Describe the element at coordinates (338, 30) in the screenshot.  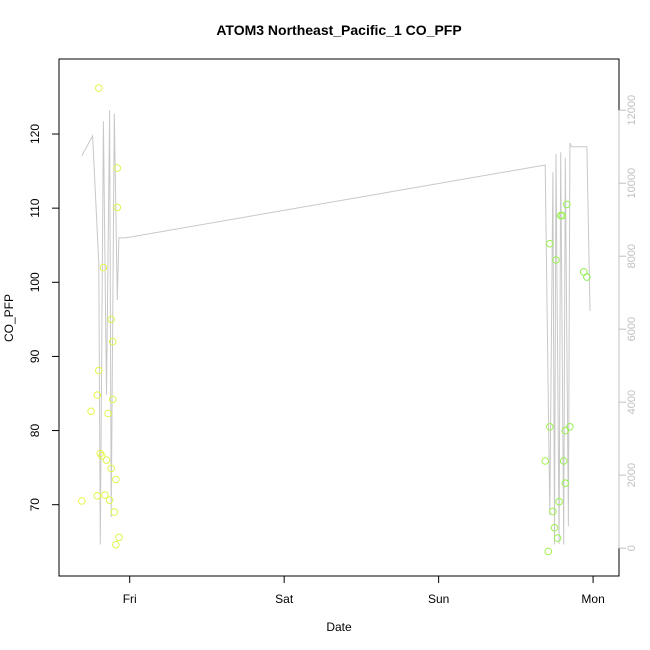
I see `chart-title: ATOM3 Northeast_Pacific_1 CO_PFP` at that location.